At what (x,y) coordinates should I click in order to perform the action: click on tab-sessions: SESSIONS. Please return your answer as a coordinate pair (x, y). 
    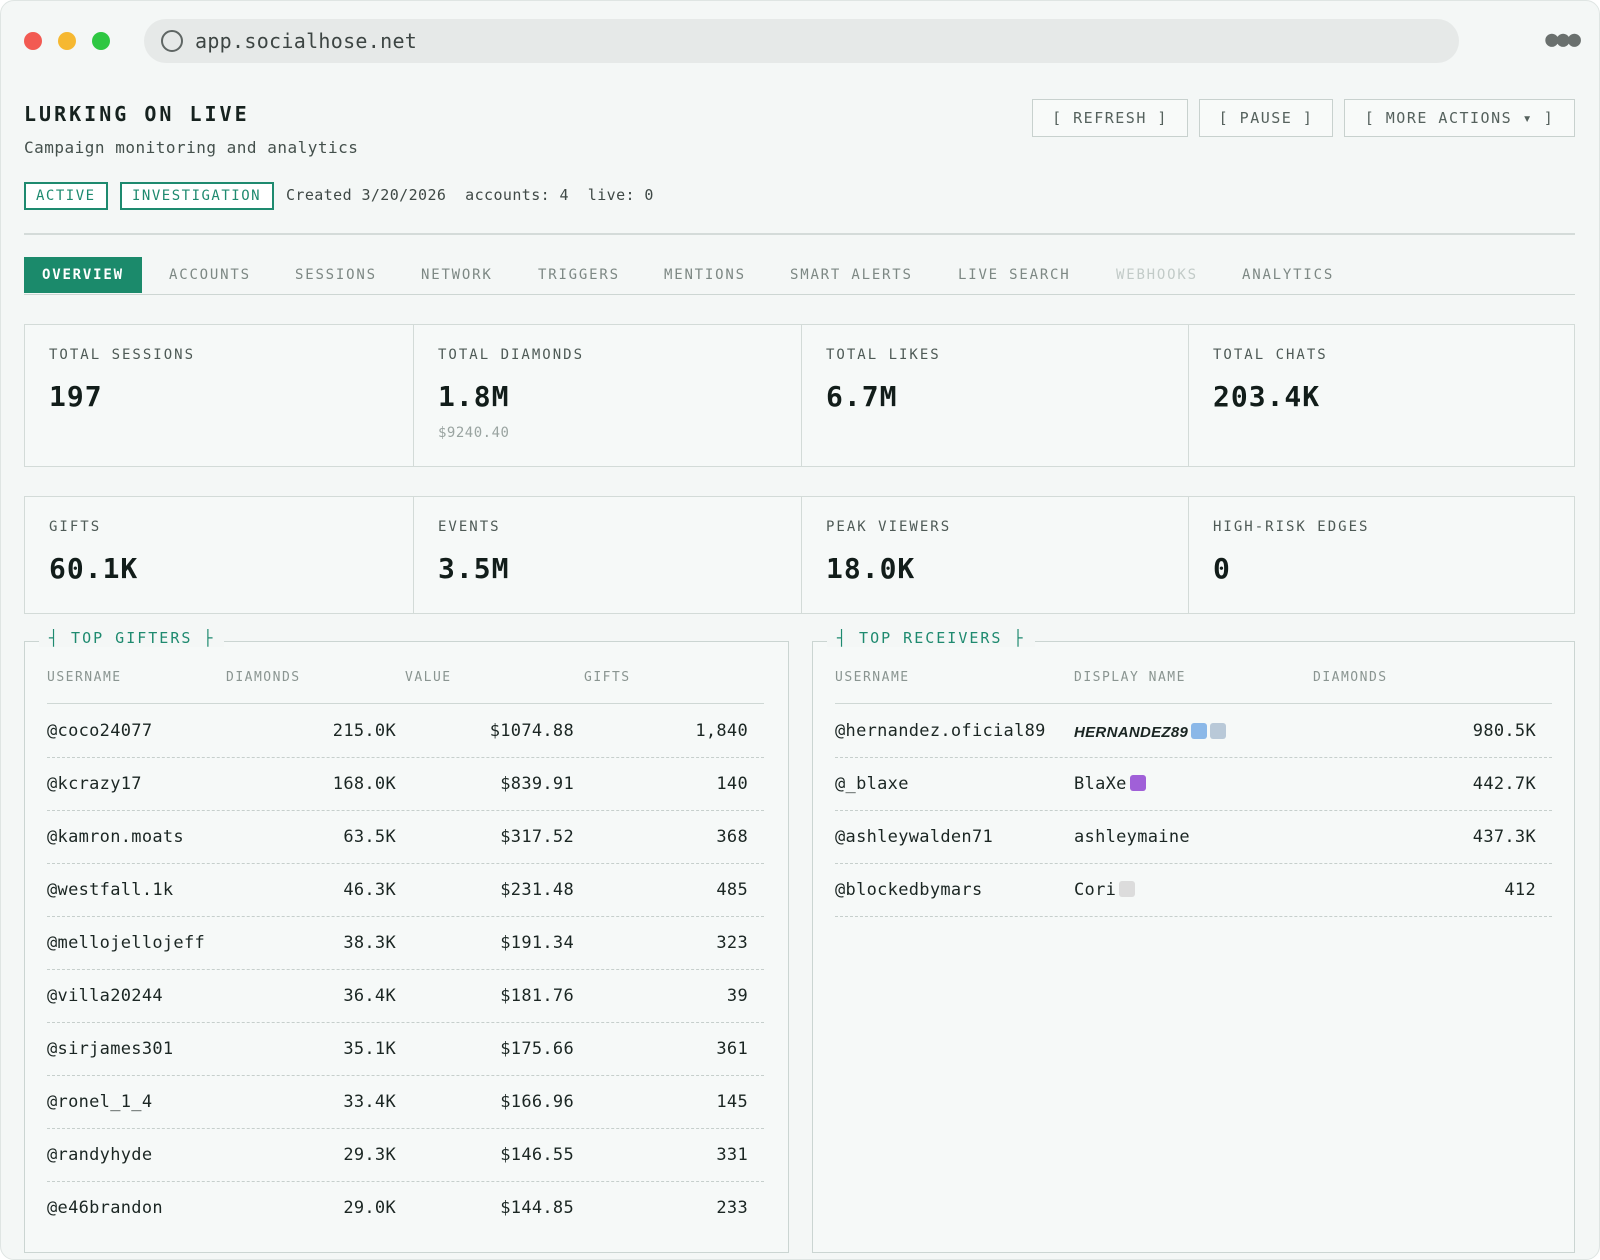
    Looking at the image, I should click on (336, 275).